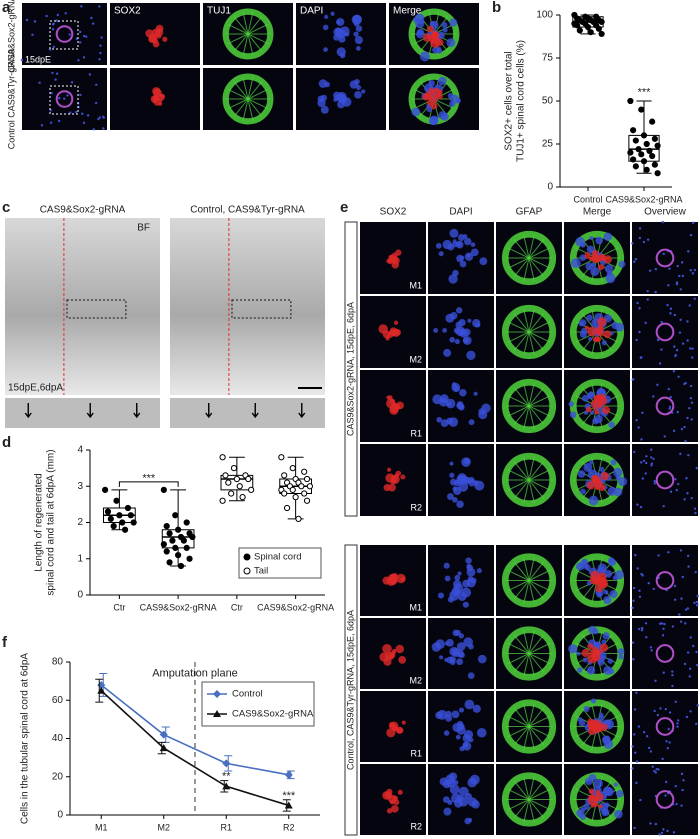  I want to click on group-label: Control, CAS9&Tyr-gRNA, 15dpE, 6dpA, so click(350, 690).